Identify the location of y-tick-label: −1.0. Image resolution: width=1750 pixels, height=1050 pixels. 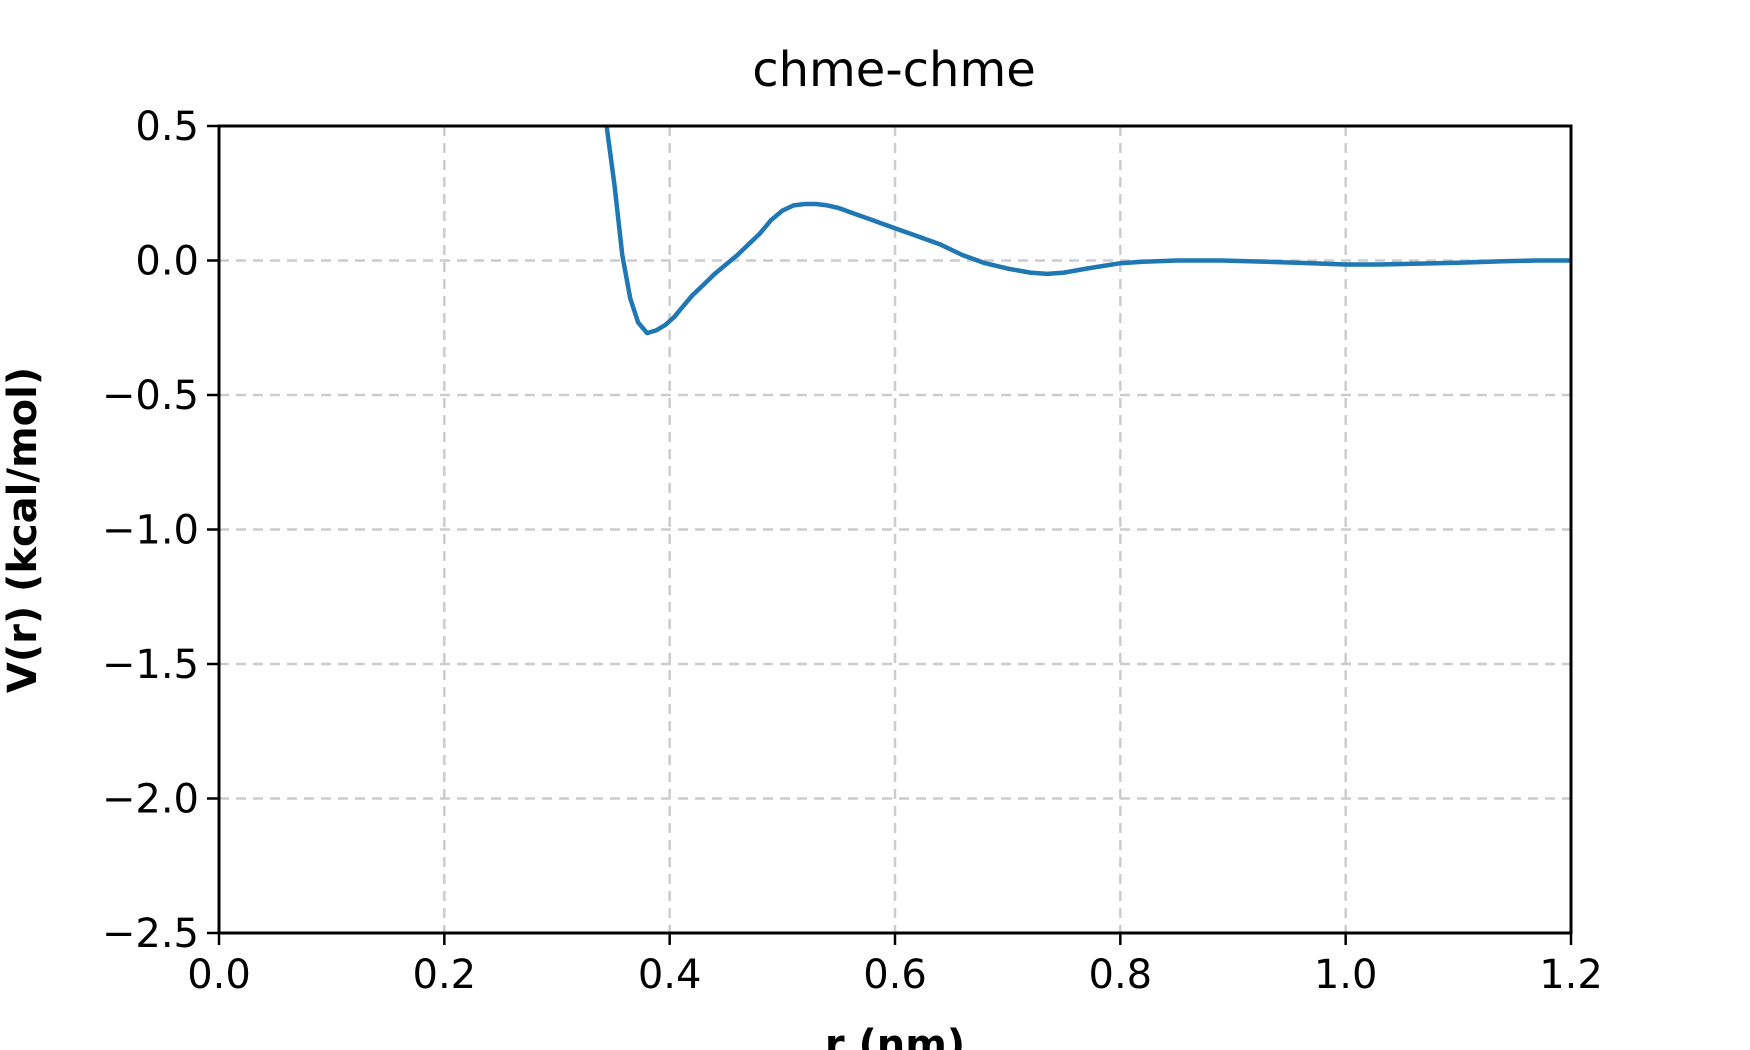
(150, 531).